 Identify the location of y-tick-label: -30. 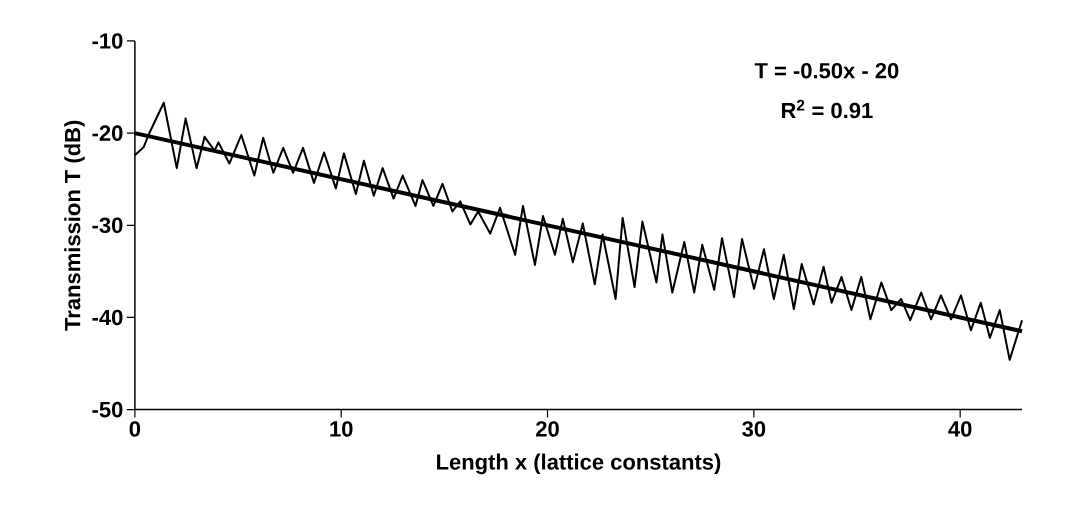
(107, 225).